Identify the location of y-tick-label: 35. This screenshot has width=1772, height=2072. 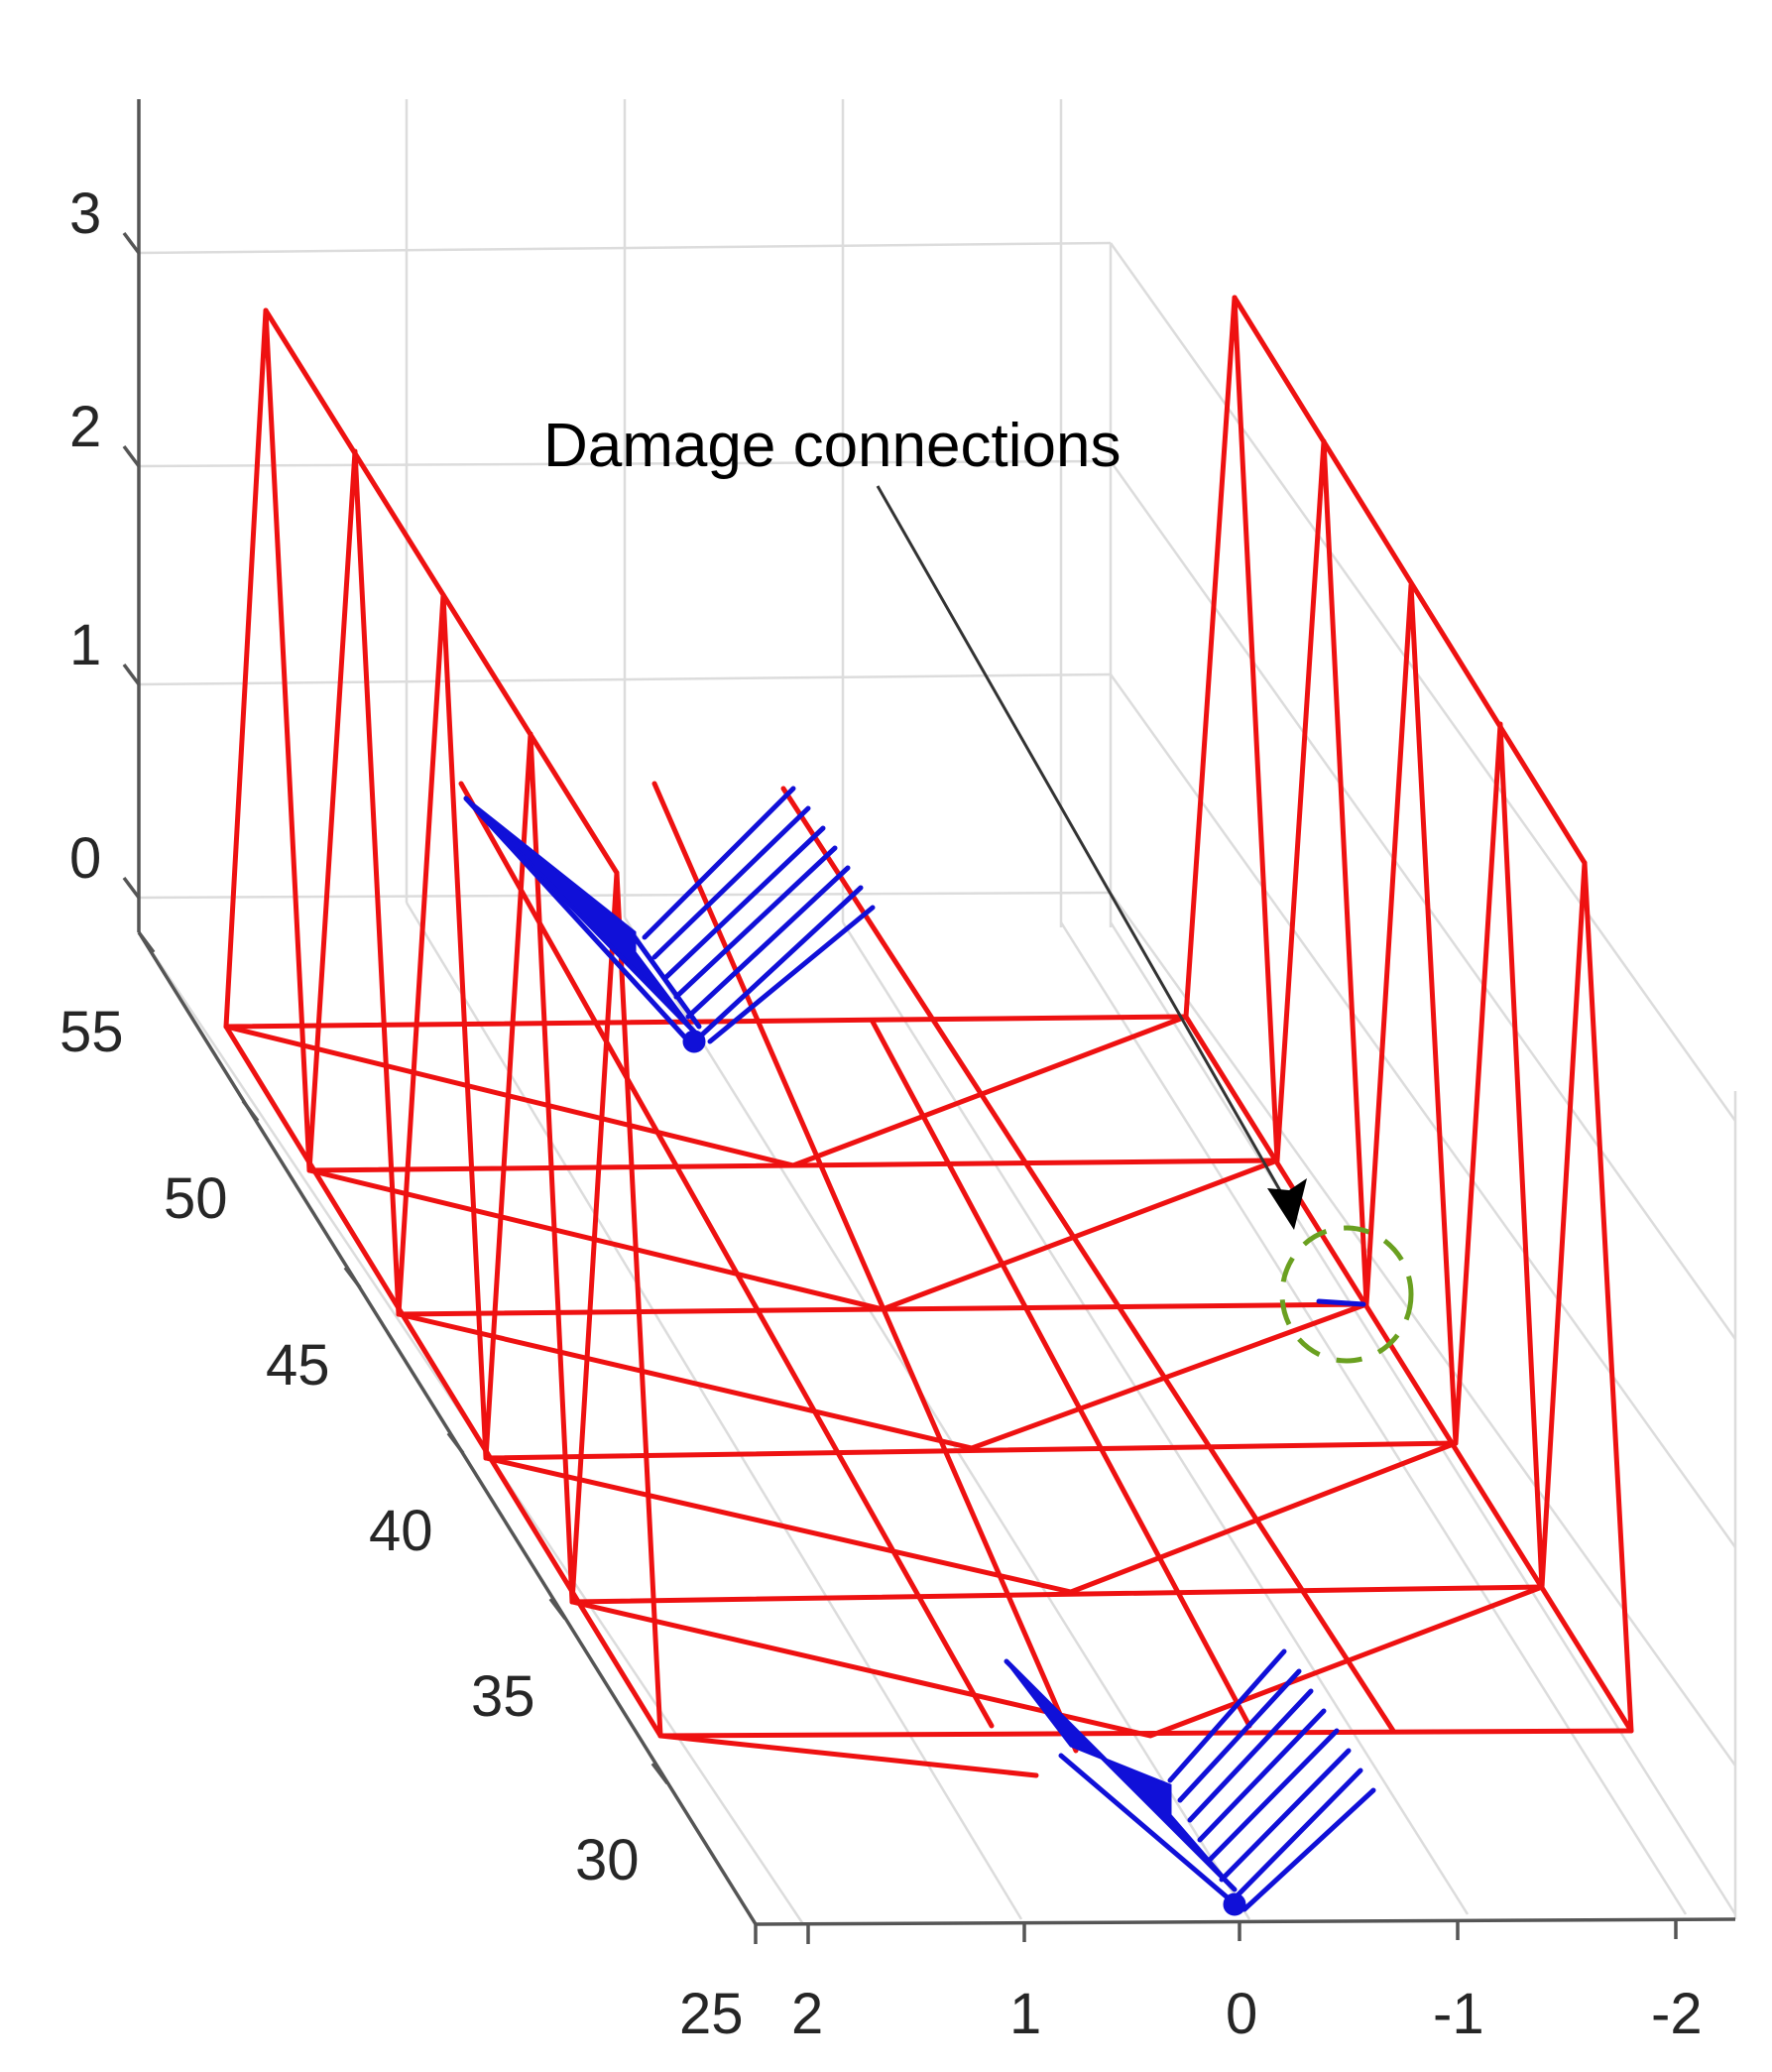
(503, 1696).